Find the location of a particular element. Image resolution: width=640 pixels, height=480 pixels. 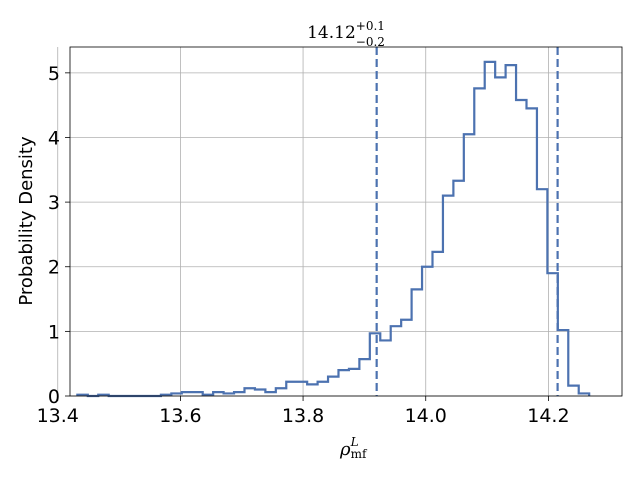

x-tick-label: 14.0 is located at coordinates (426, 416).